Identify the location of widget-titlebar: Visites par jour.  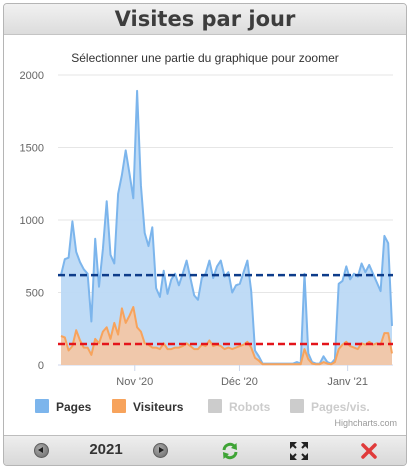
(205, 19).